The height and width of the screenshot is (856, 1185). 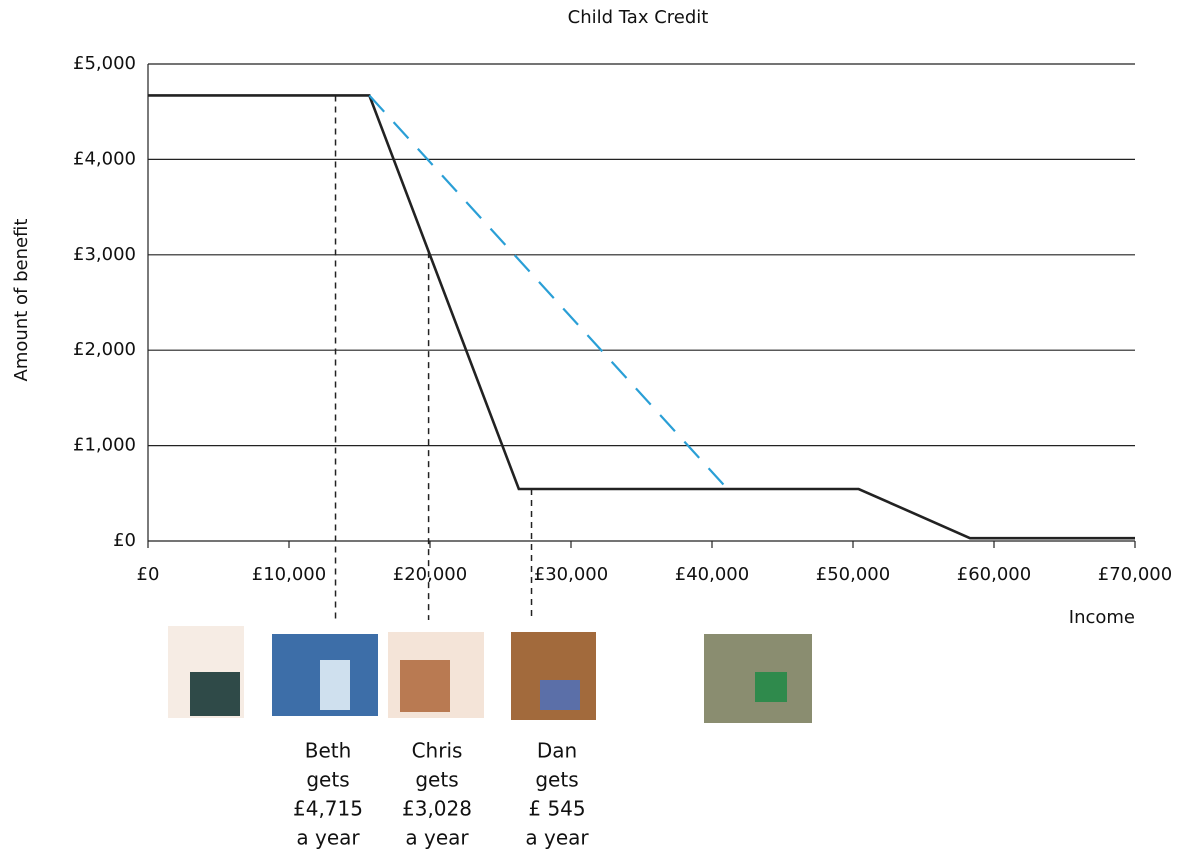 I want to click on x-tick-label: £0, so click(x=148, y=574).